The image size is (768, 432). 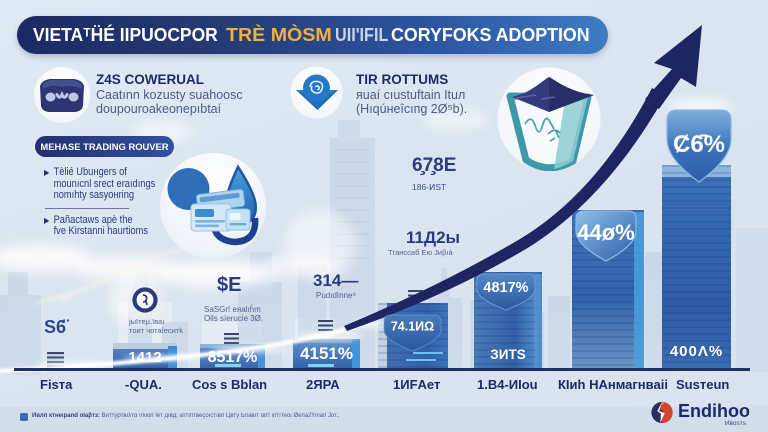 I want to click on svg-text: 4817%, so click(x=505, y=288).